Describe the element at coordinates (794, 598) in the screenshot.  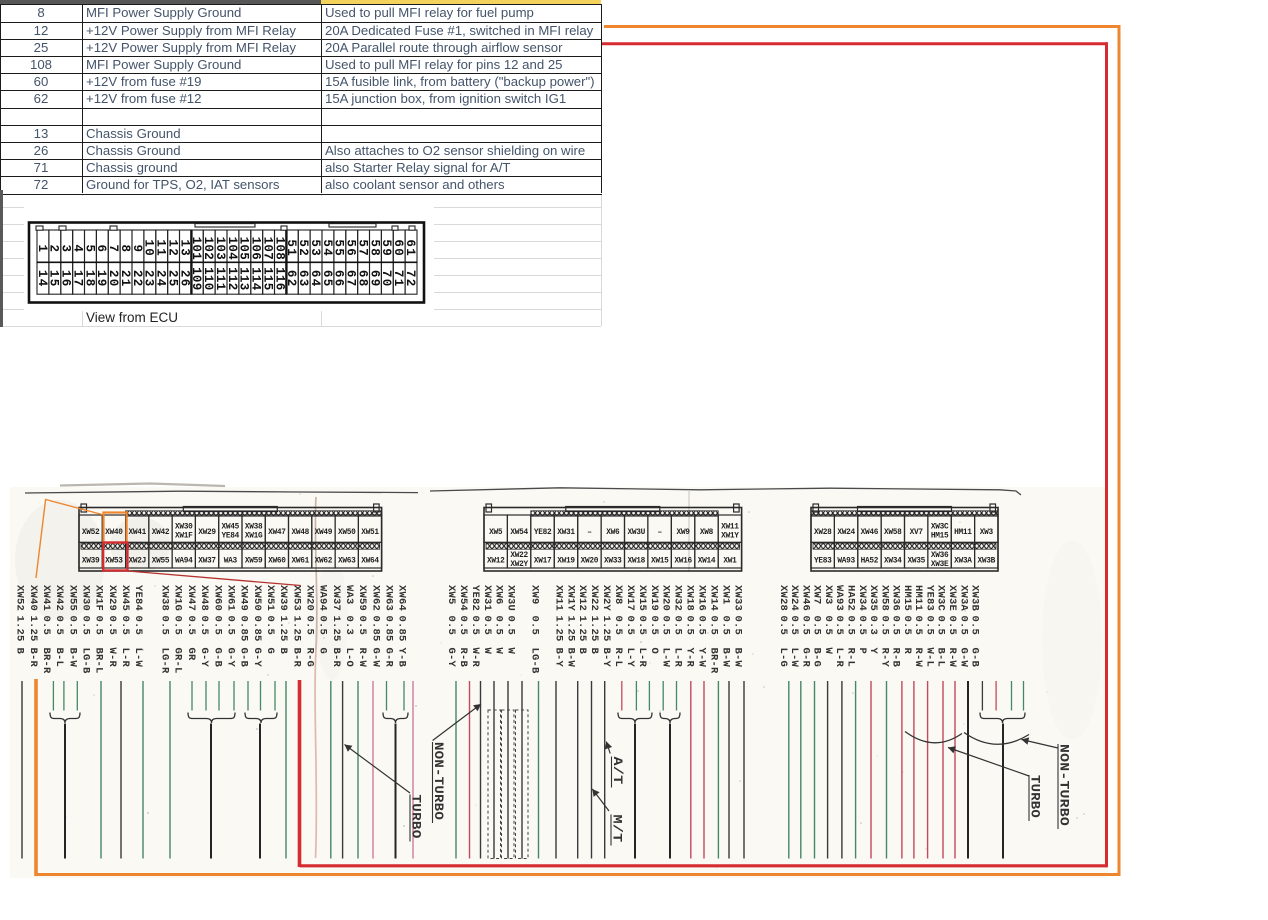
I see `svg-text: XW24` at that location.